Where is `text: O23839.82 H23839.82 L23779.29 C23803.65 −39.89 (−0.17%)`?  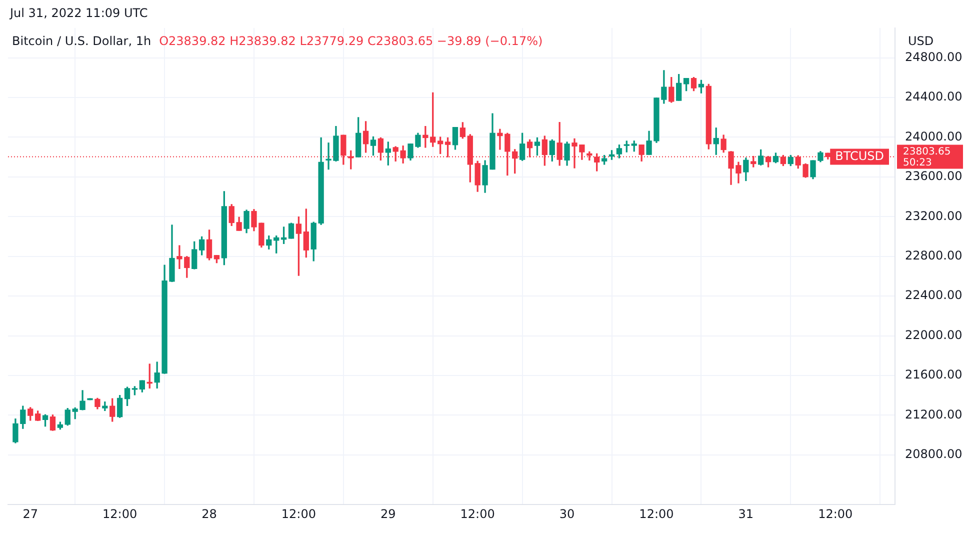 text: O23839.82 H23839.82 L23779.29 C23803.65 −39.89 (−0.17%) is located at coordinates (351, 41).